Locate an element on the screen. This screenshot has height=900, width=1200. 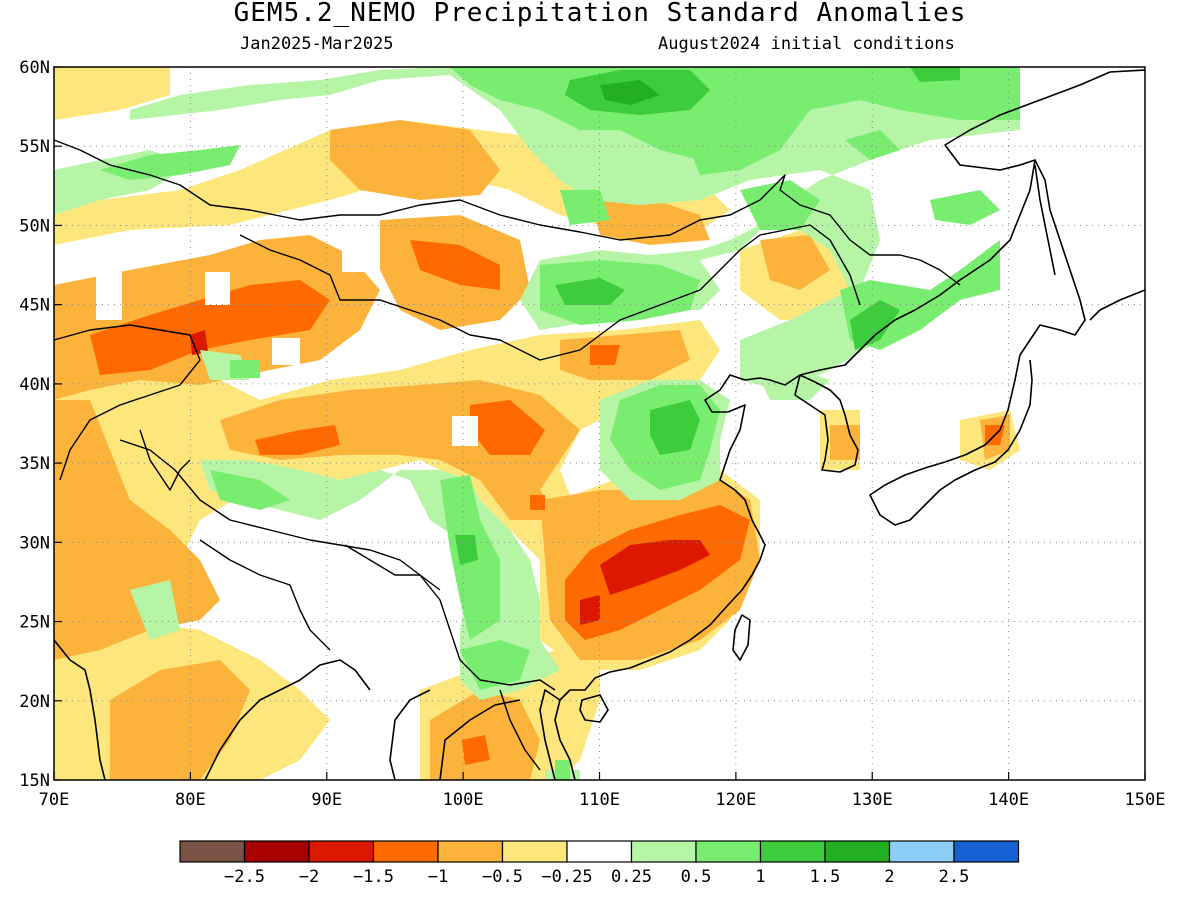
colorbar-label: 0.5 is located at coordinates (696, 877).